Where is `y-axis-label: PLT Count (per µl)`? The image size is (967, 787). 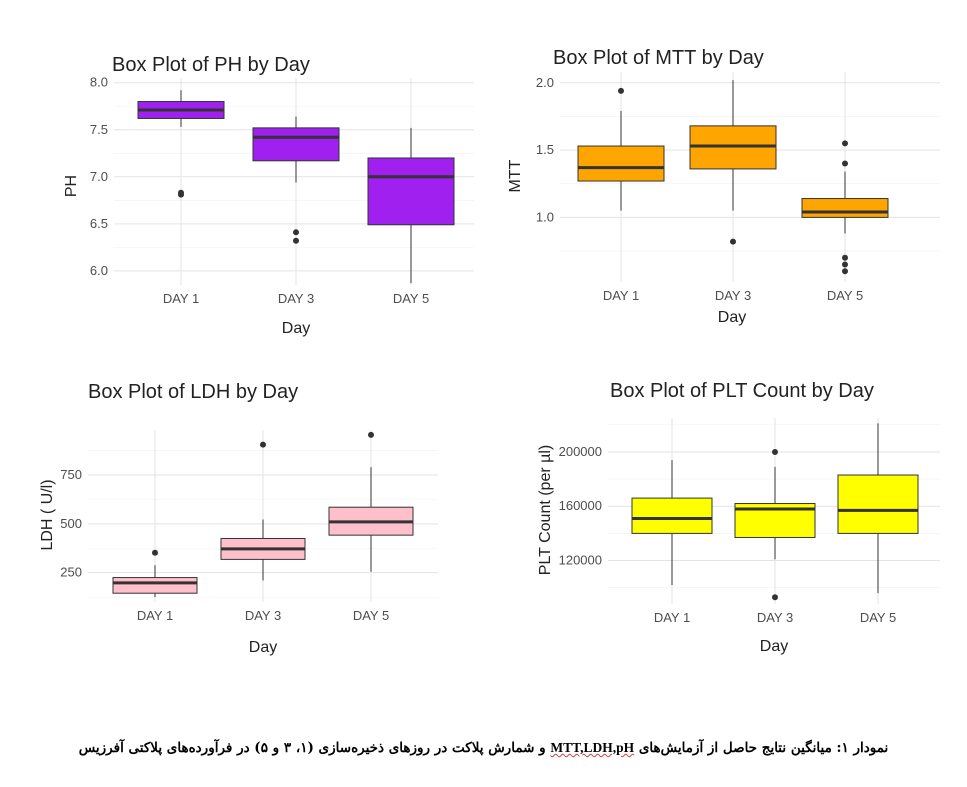 y-axis-label: PLT Count (per µl) is located at coordinates (545, 510).